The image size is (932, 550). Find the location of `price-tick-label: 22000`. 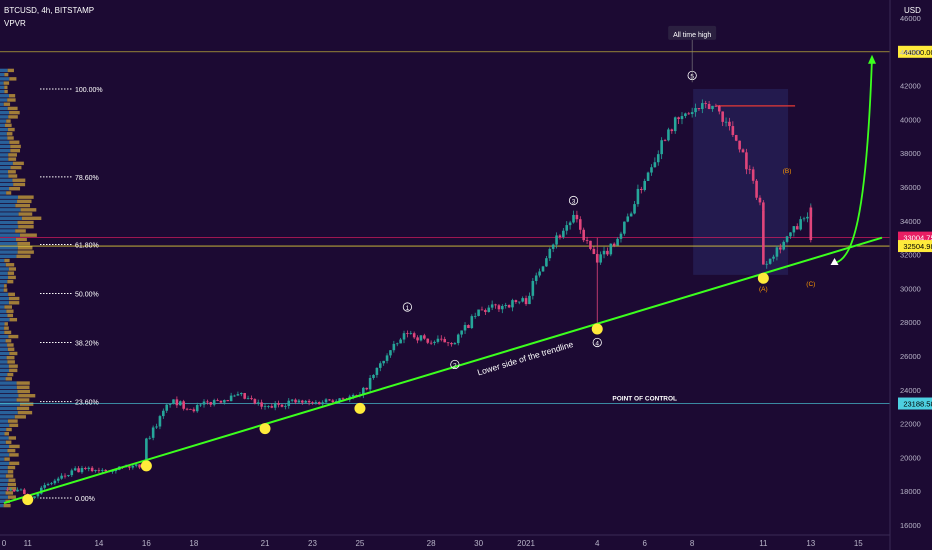

price-tick-label: 22000 is located at coordinates (910, 424).